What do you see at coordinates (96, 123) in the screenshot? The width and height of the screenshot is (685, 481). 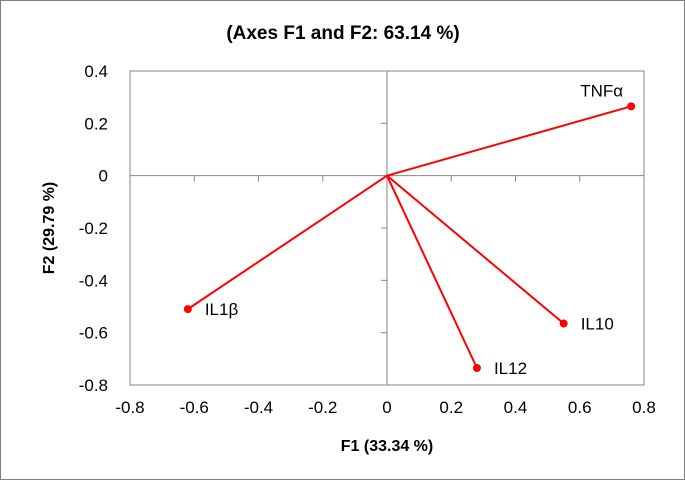 I see `y-tick-label: 0.2` at bounding box center [96, 123].